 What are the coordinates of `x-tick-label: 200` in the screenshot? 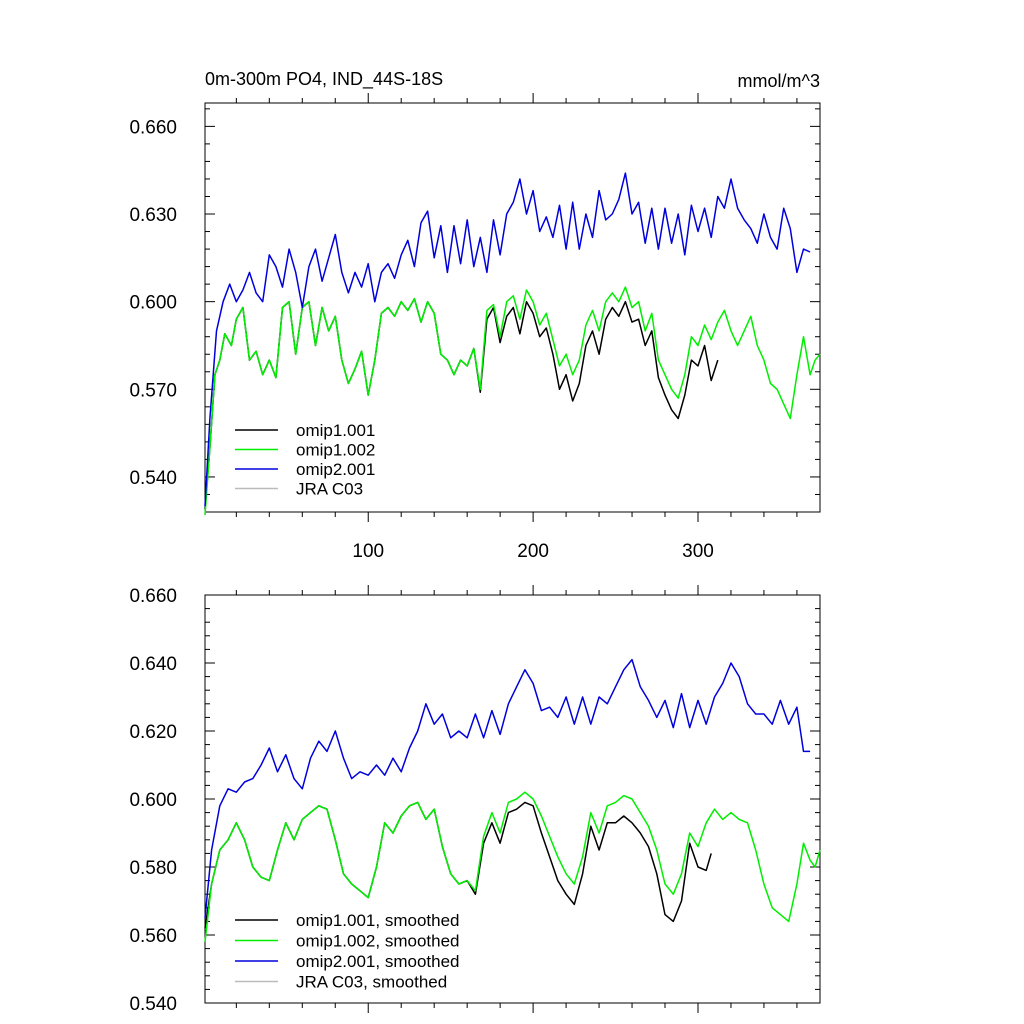 It's located at (533, 551).